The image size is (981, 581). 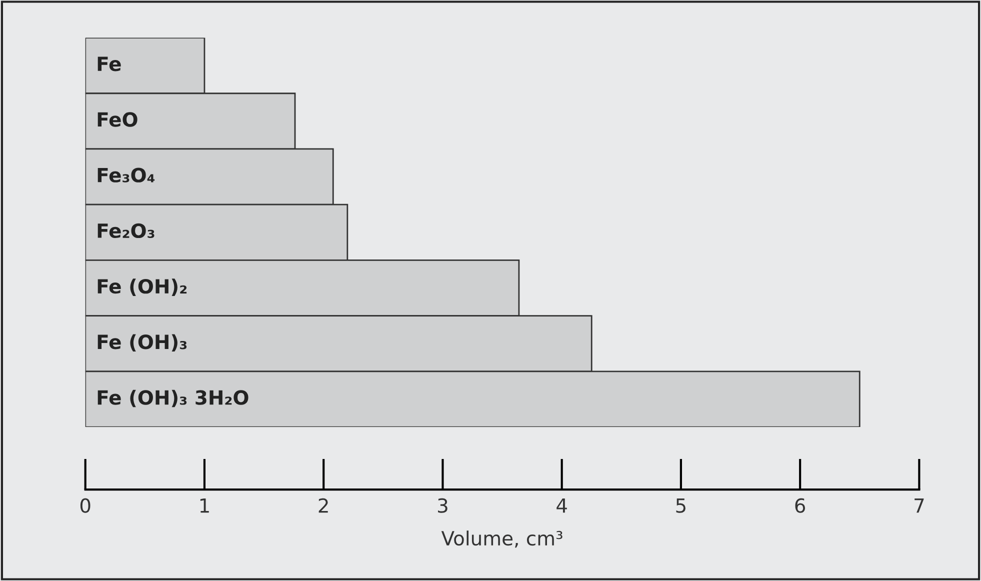 What do you see at coordinates (204, 505) in the screenshot?
I see `x-tick-label: 1` at bounding box center [204, 505].